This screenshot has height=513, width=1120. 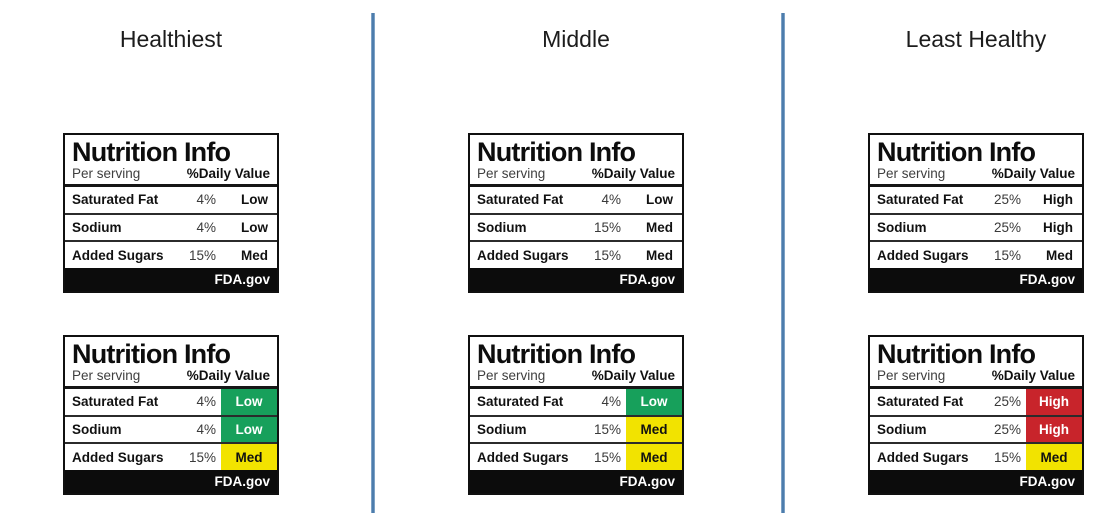 I want to click on nutrient-row: Sodium 25% High, so click(x=976, y=226).